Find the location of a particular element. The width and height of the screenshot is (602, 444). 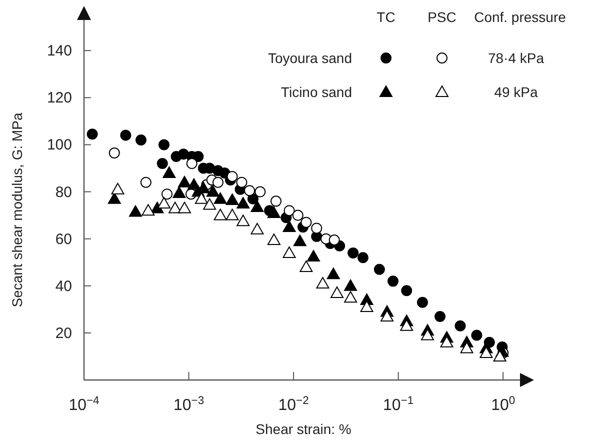

annotation: 49 kPa is located at coordinates (516, 92).